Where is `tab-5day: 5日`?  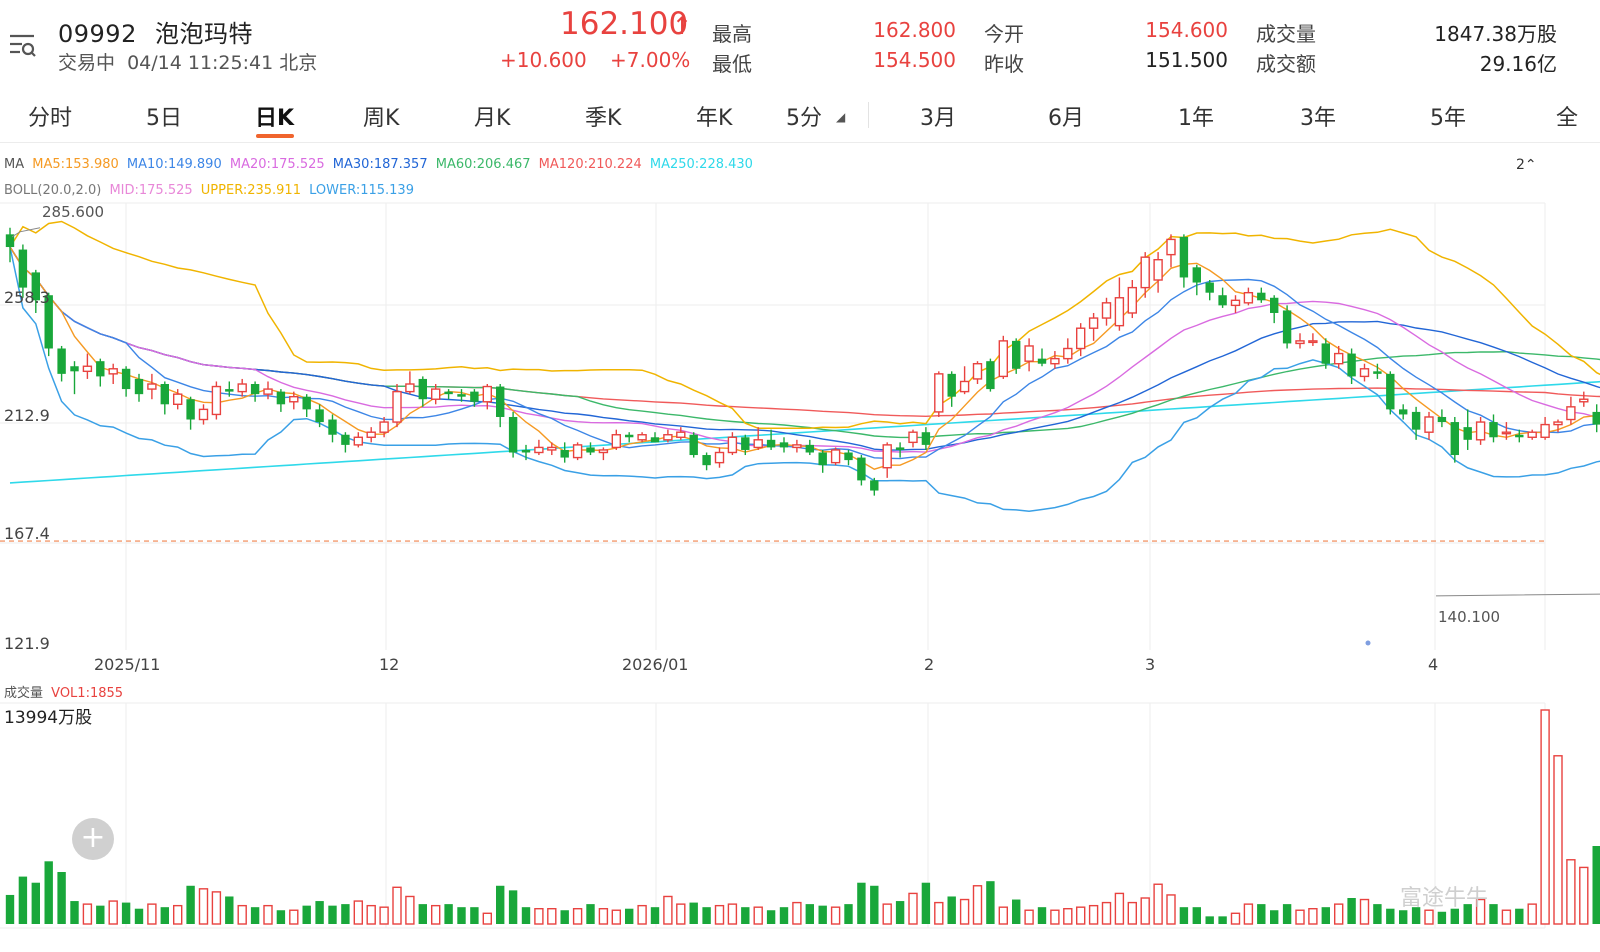 tab-5day: 5日 is located at coordinates (164, 118).